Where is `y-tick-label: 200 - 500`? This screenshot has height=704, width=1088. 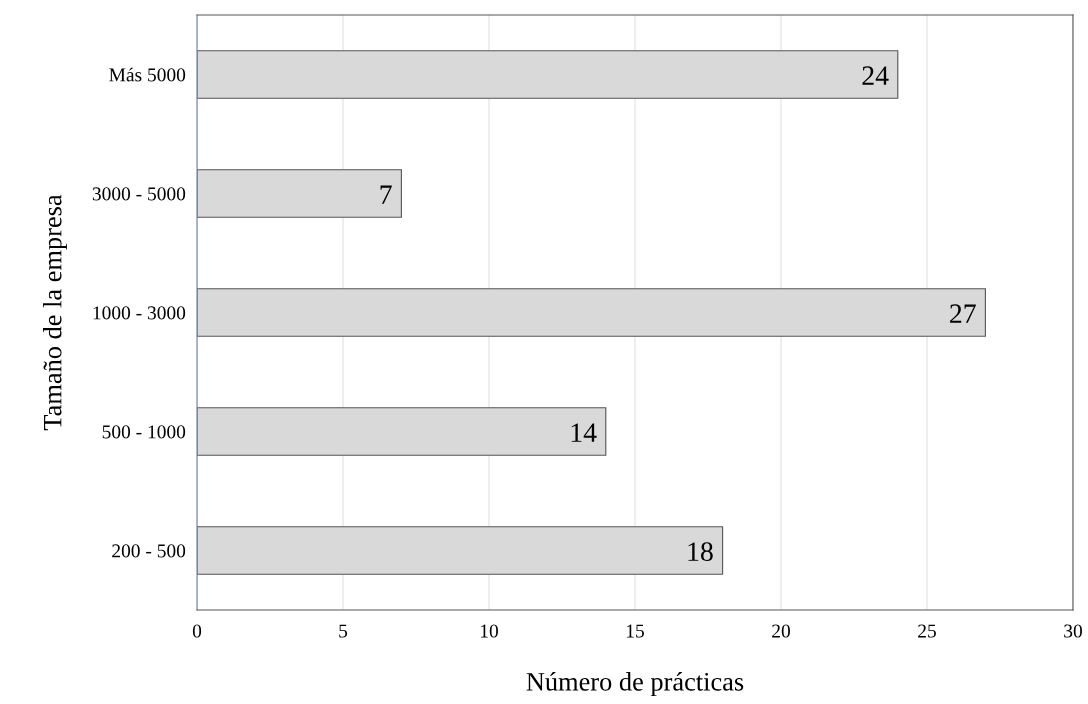
y-tick-label: 200 - 500 is located at coordinates (149, 551).